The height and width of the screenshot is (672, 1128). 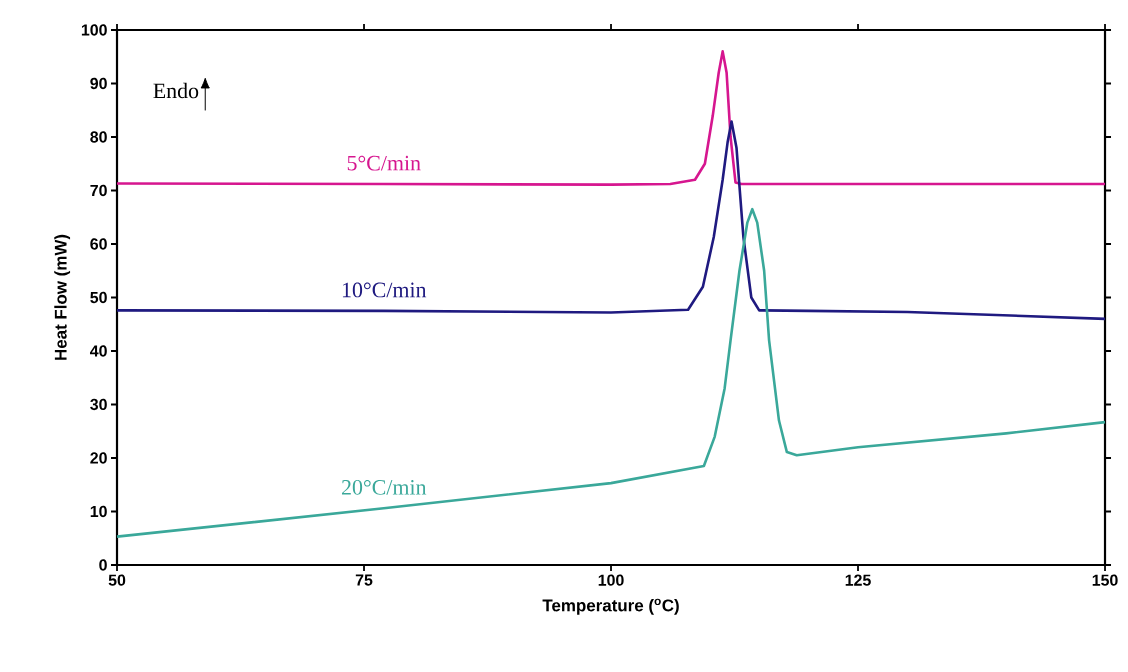 I want to click on y-axis-title: Heat Flow (mW), so click(x=62, y=297).